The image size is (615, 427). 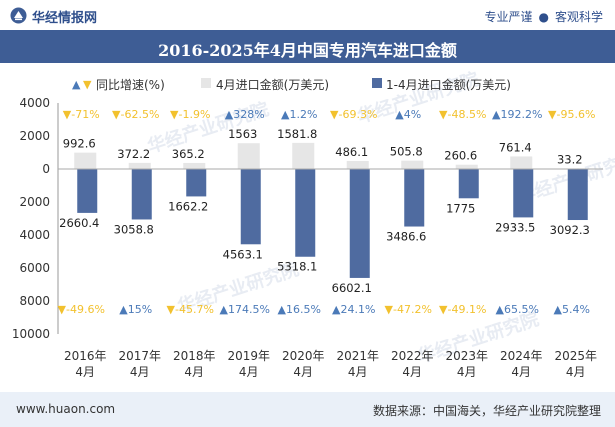 I want to click on cumulative-growth-label: ▲16.5%, so click(x=299, y=309).